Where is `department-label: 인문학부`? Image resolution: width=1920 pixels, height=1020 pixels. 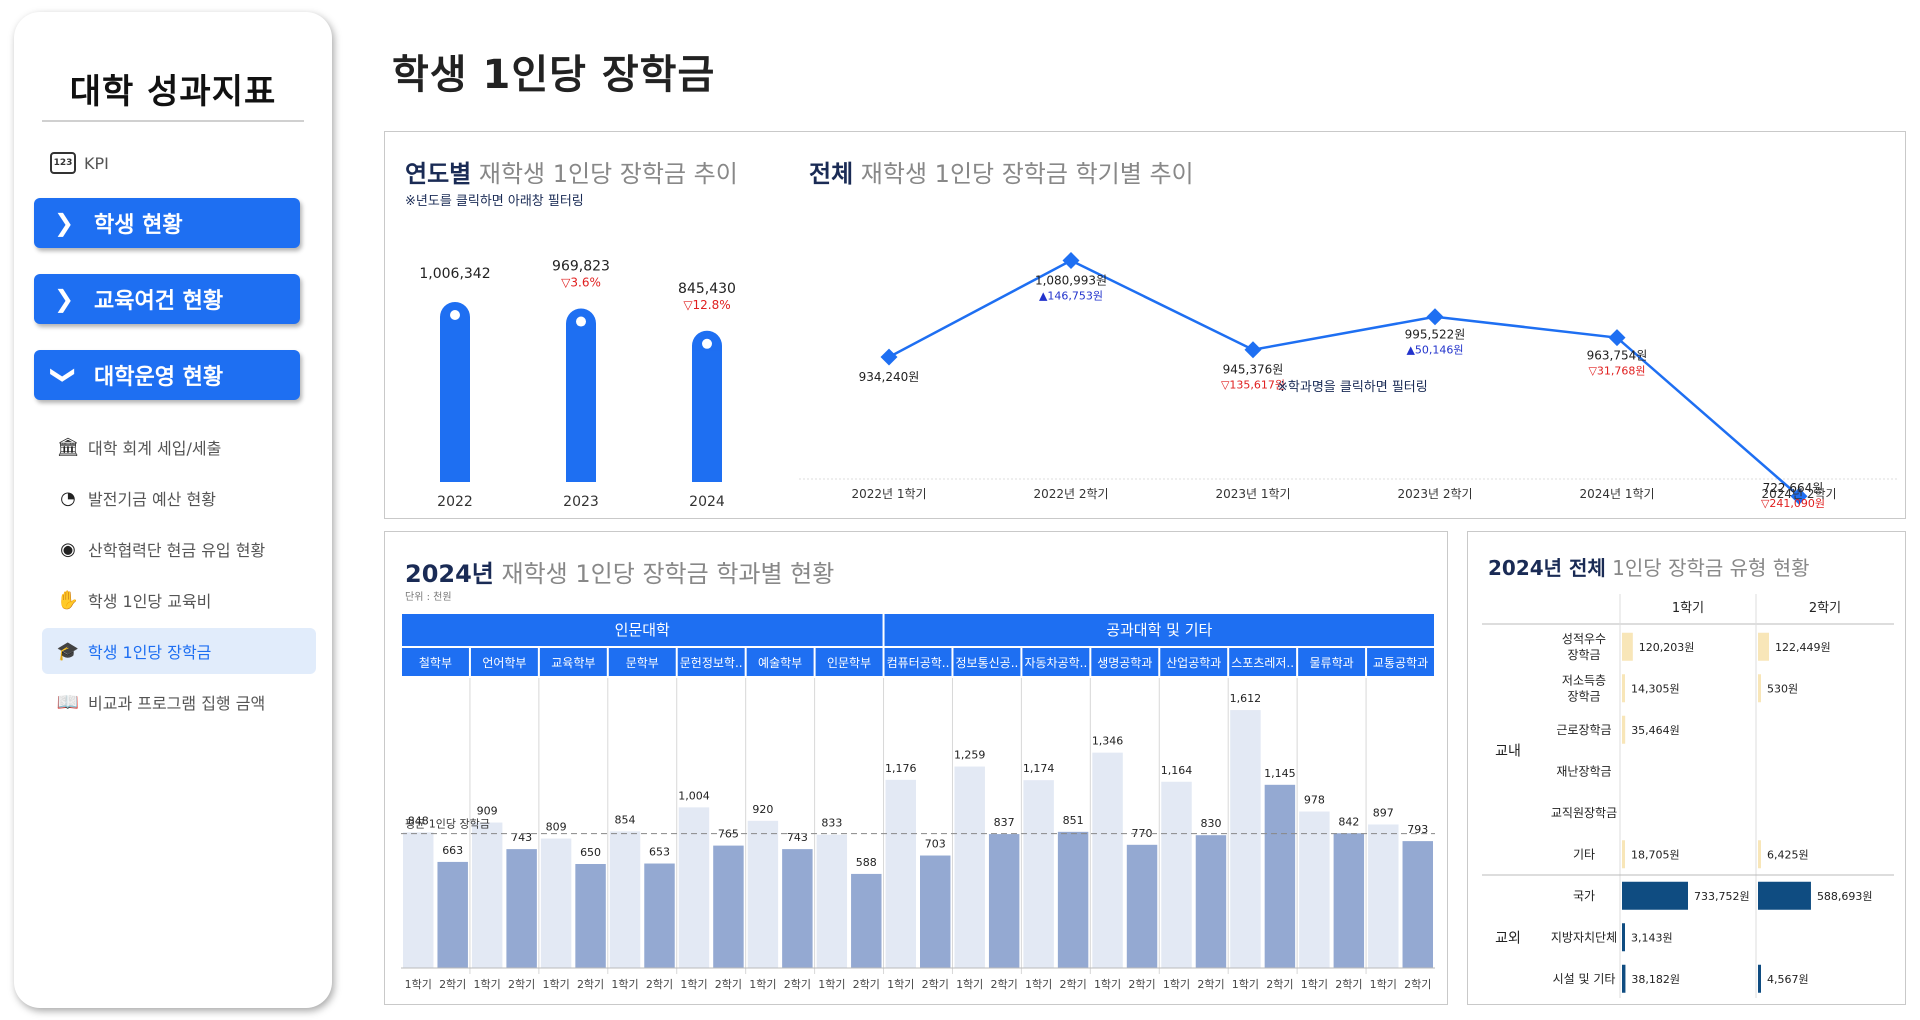
department-label: 인문학부 is located at coordinates (849, 663).